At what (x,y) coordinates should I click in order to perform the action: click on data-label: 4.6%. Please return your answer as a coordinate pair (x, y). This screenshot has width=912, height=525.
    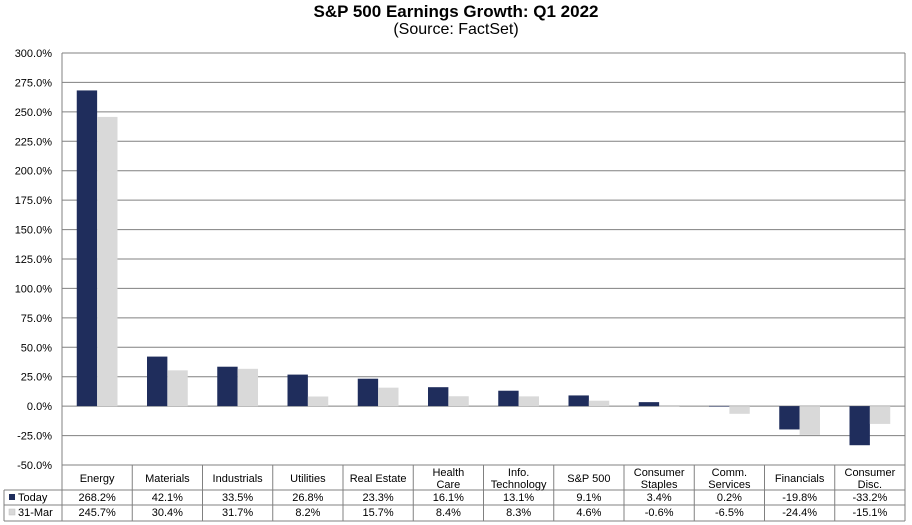
    Looking at the image, I should click on (588, 513).